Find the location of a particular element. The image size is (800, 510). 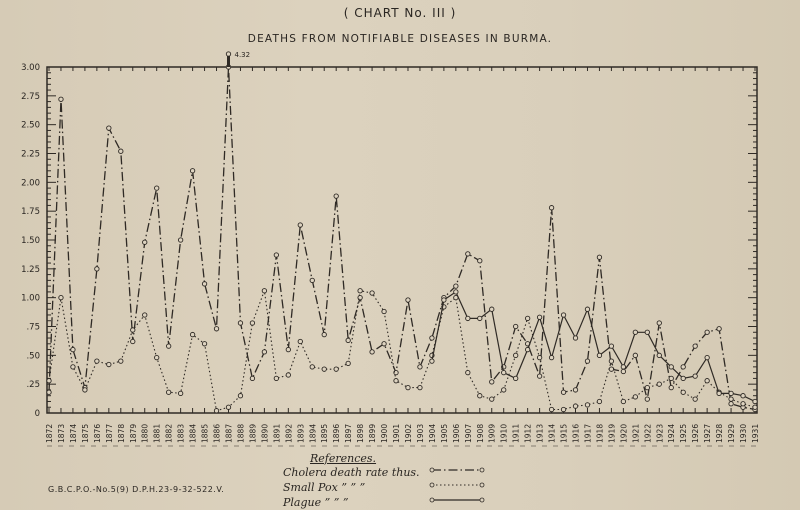

x-tick-label: 1877 is located at coordinates (109, 433).